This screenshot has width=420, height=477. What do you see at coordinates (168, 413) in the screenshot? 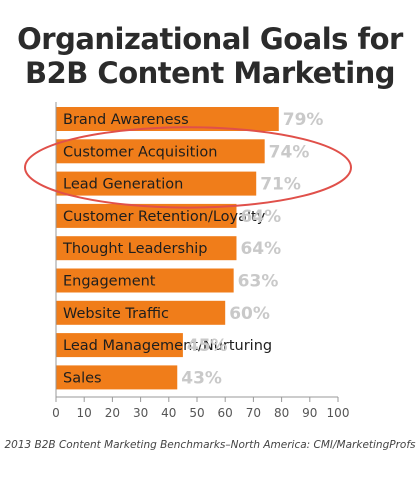
I see `x-tick-label: 40` at bounding box center [168, 413].